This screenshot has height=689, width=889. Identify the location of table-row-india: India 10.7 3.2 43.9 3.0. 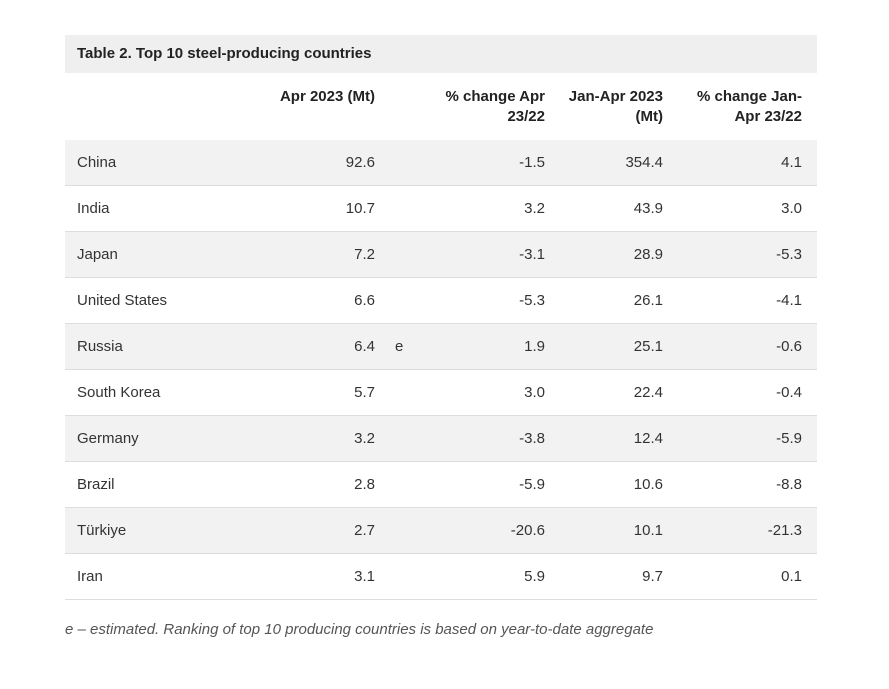
(441, 208).